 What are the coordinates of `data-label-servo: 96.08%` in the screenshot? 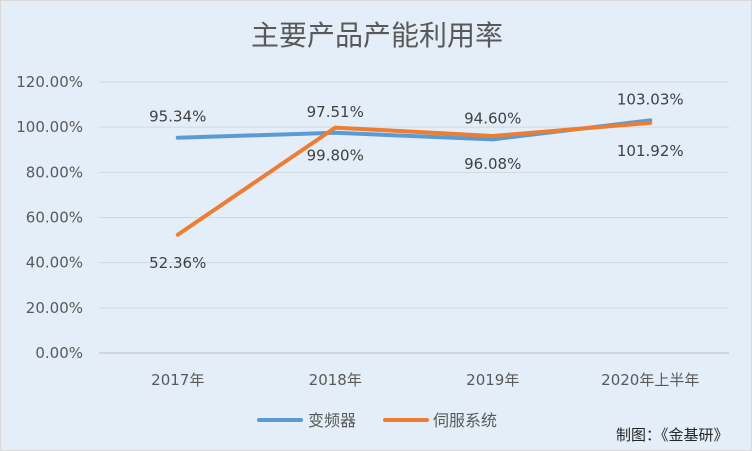 It's located at (492, 164).